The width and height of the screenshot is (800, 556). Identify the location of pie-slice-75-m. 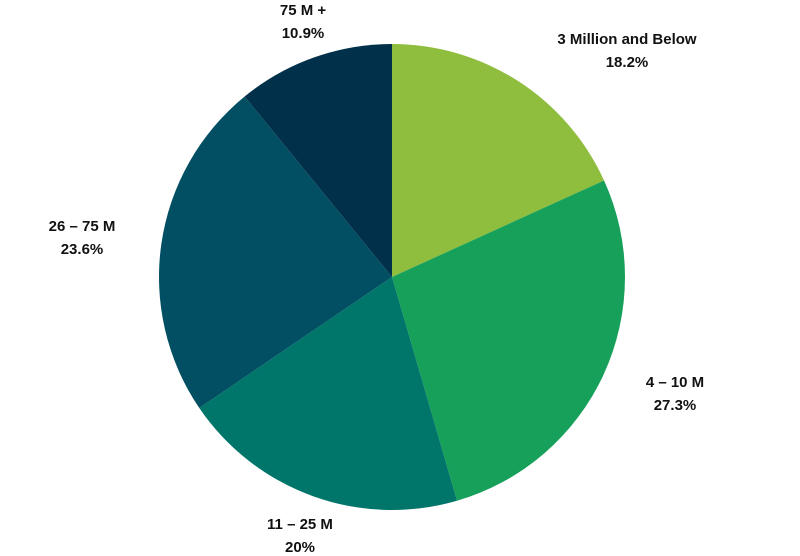
(318, 160).